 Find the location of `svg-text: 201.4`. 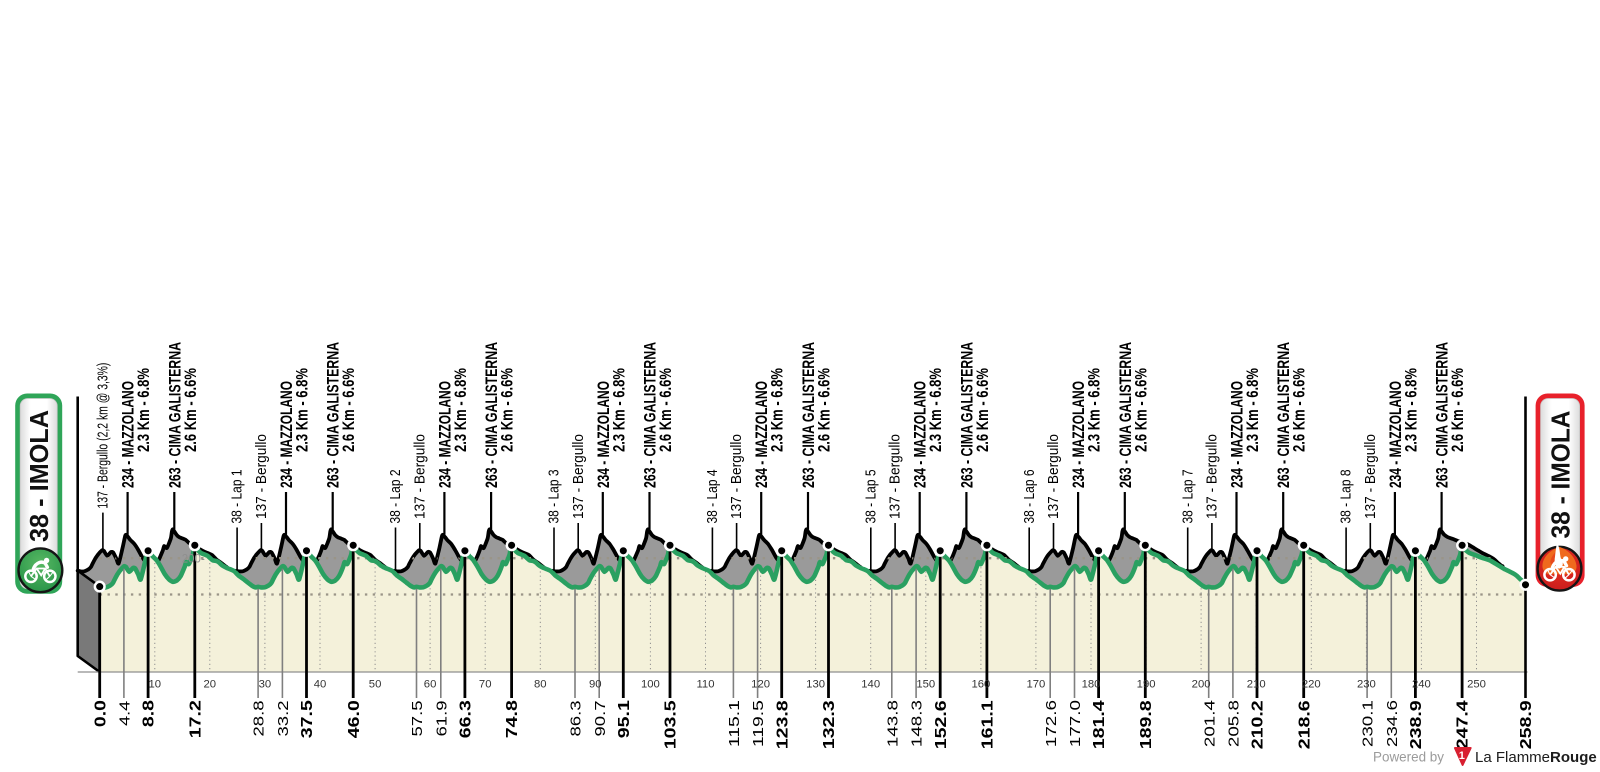

svg-text: 201.4 is located at coordinates (1209, 723).